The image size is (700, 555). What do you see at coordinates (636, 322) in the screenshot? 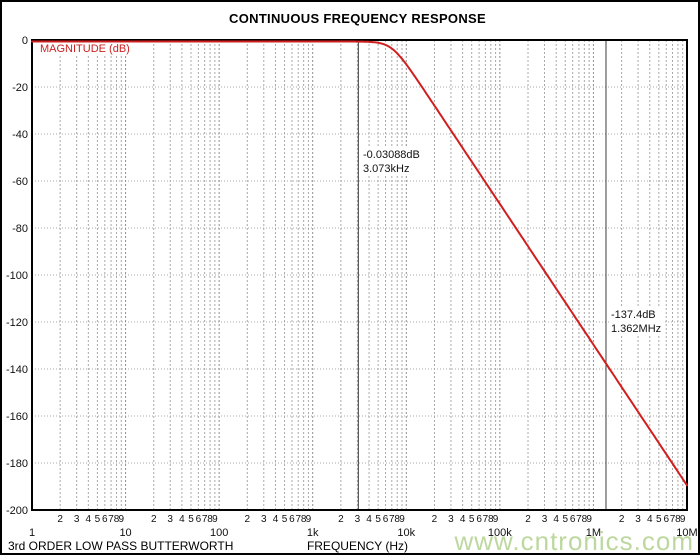
I see `cursor2-readout: -137.4dB 1.362MHz` at bounding box center [636, 322].